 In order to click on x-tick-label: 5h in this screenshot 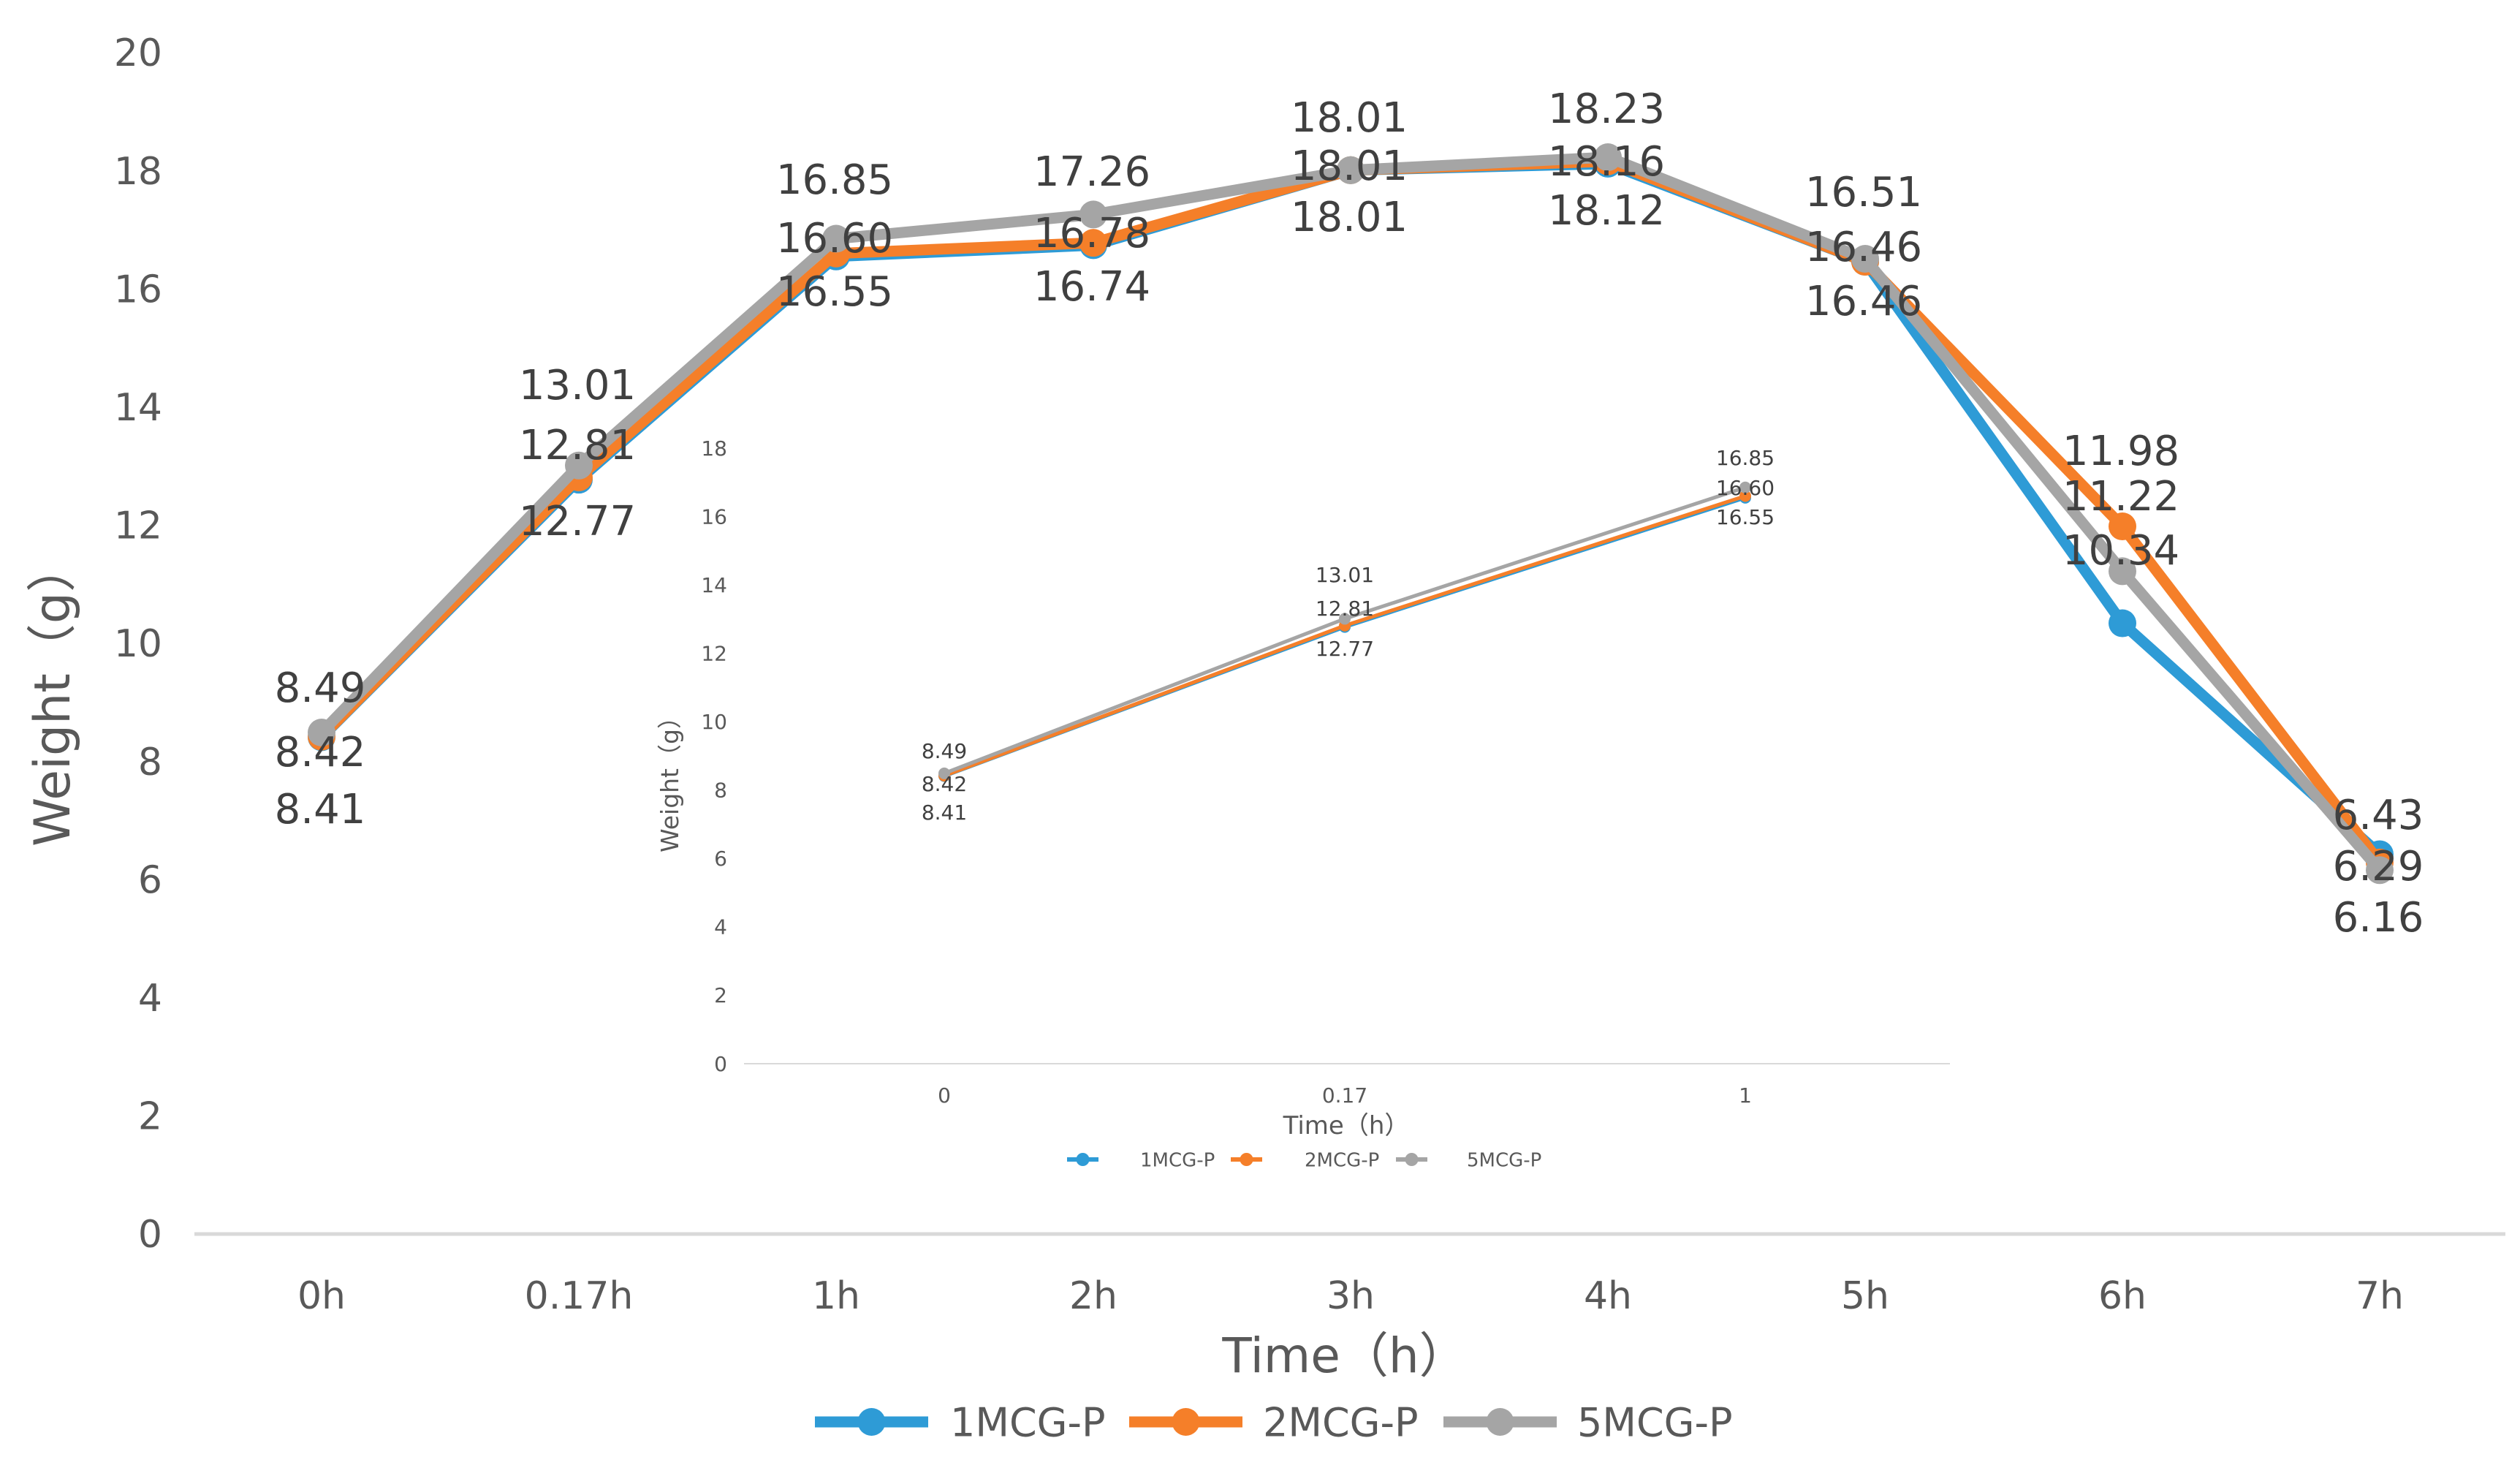, I will do `click(1865, 1296)`.